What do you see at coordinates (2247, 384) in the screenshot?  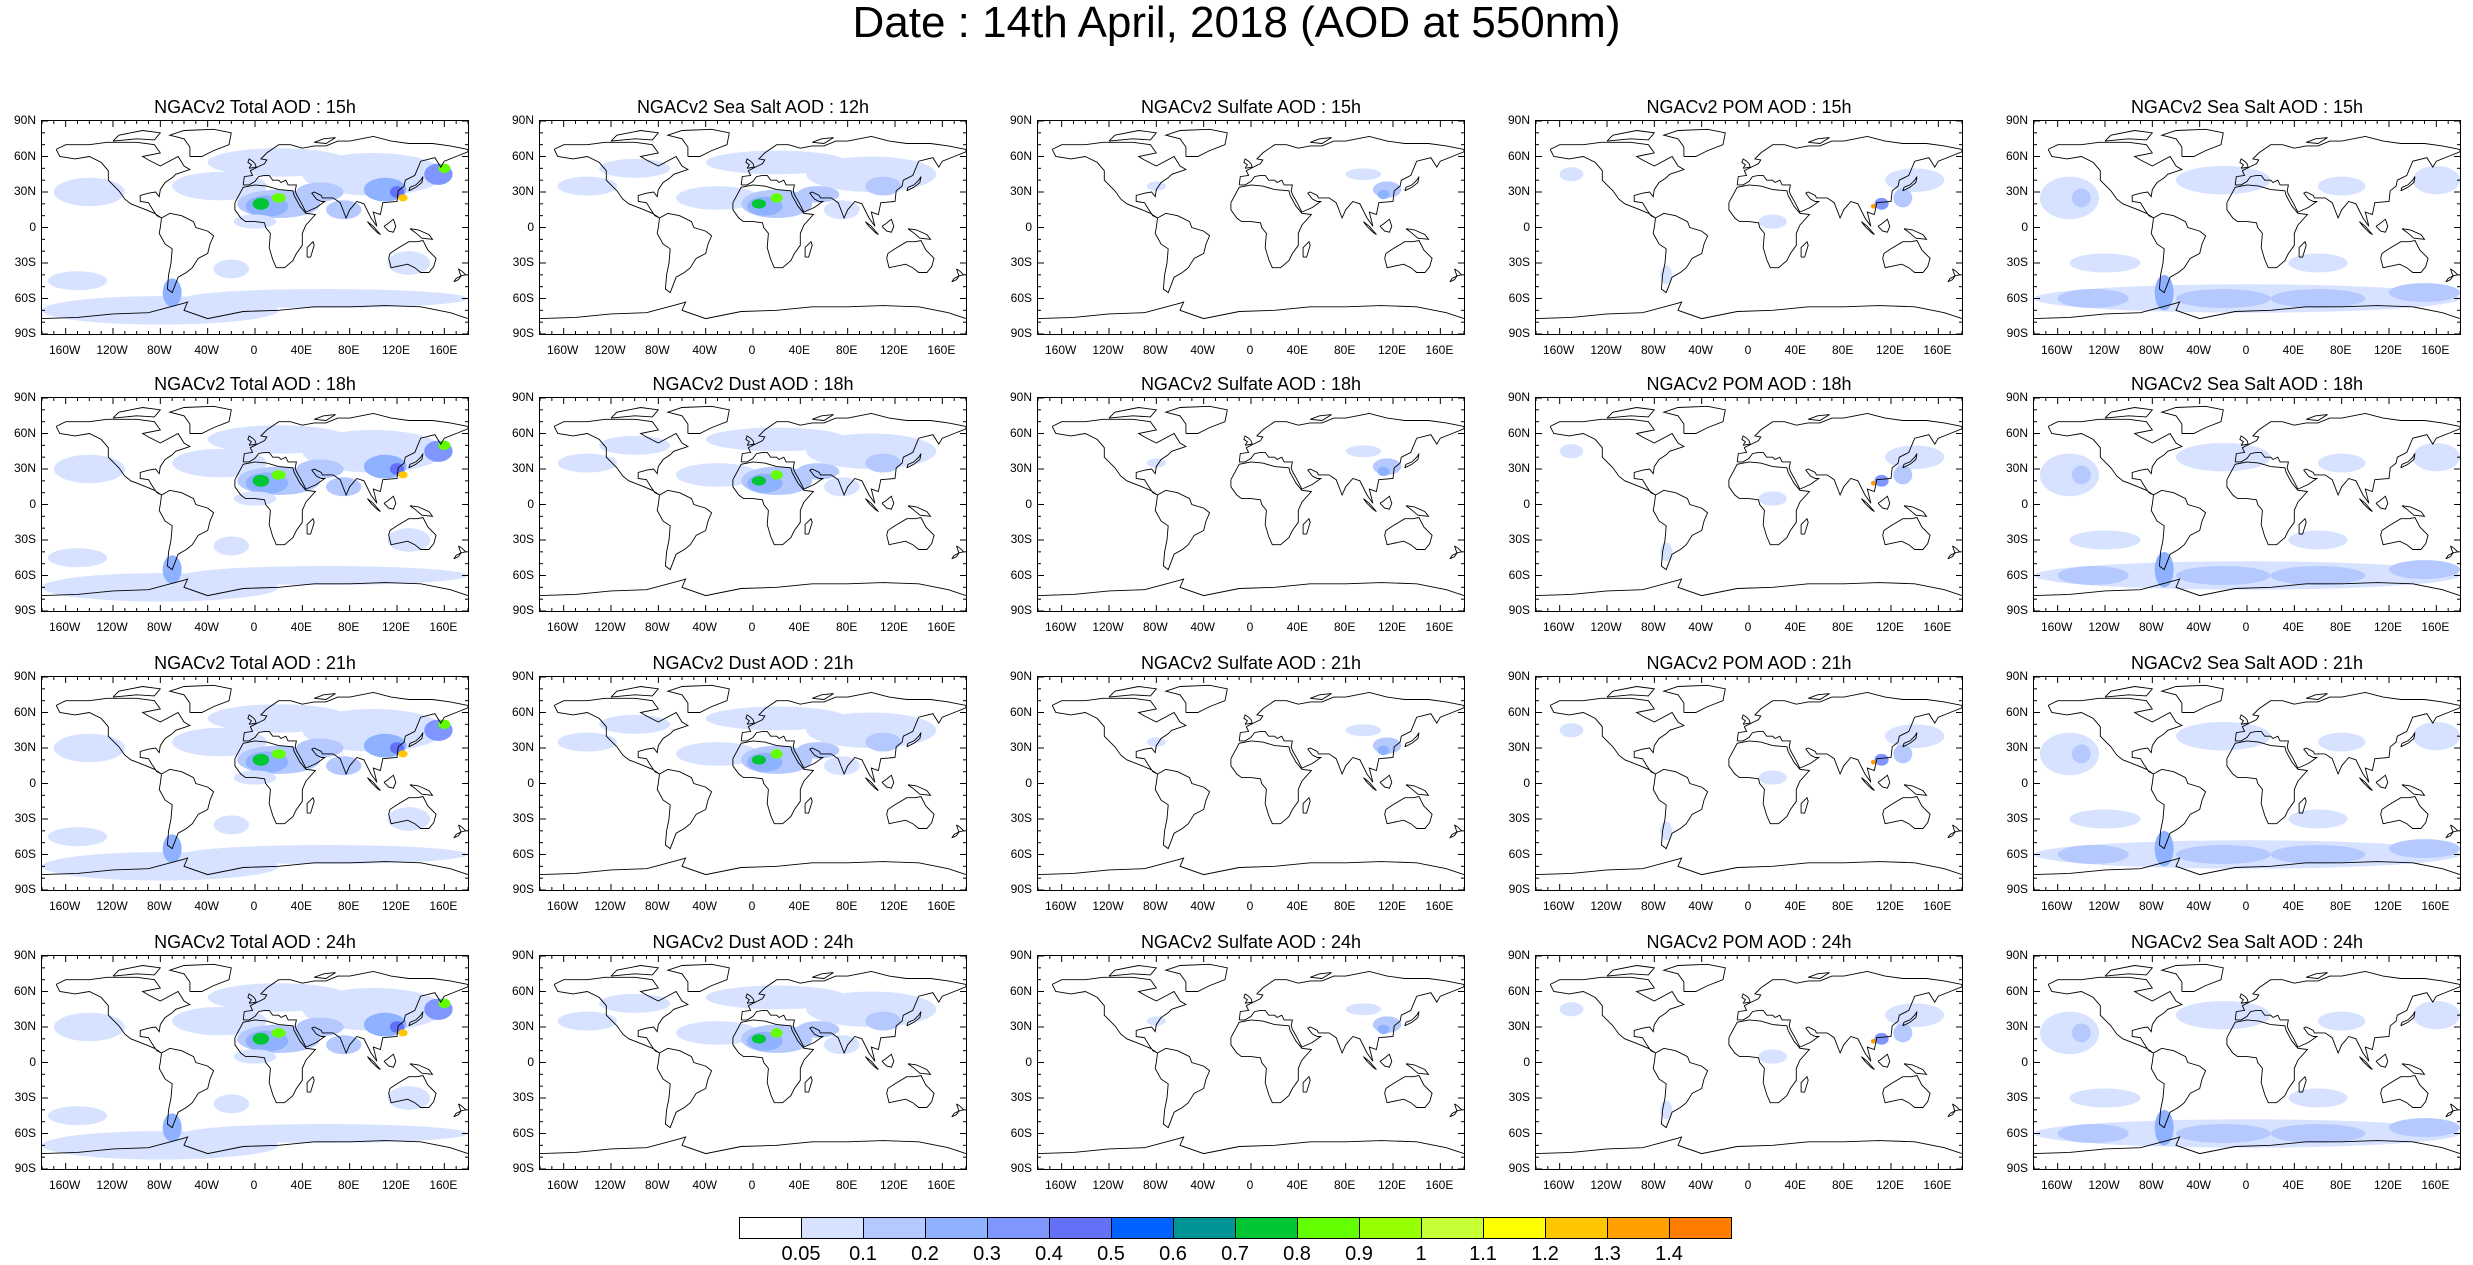 I see `panel-title: NGACv2 Sea Salt AOD : 18h` at bounding box center [2247, 384].